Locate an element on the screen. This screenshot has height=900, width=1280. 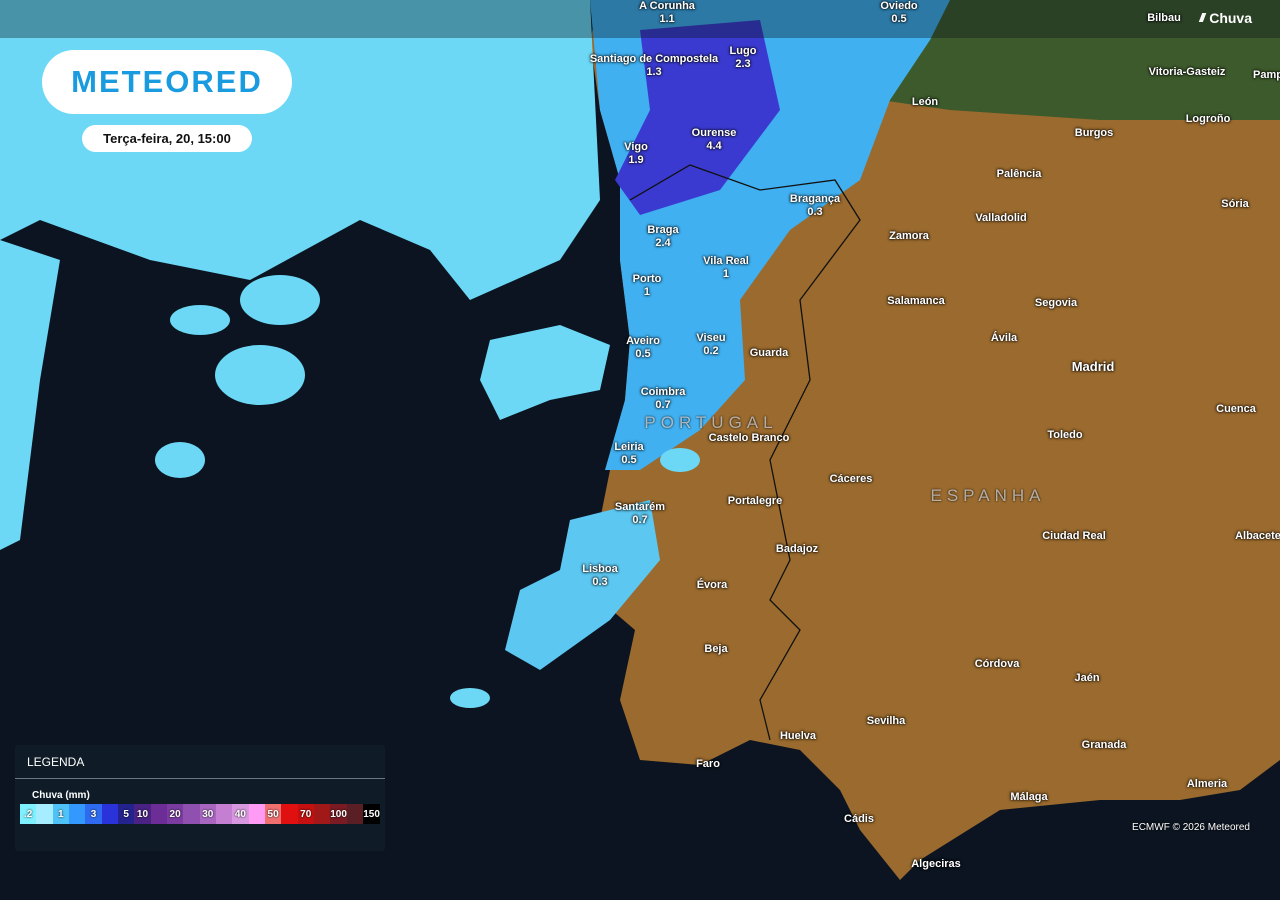
city-name: Santarém is located at coordinates (640, 507).